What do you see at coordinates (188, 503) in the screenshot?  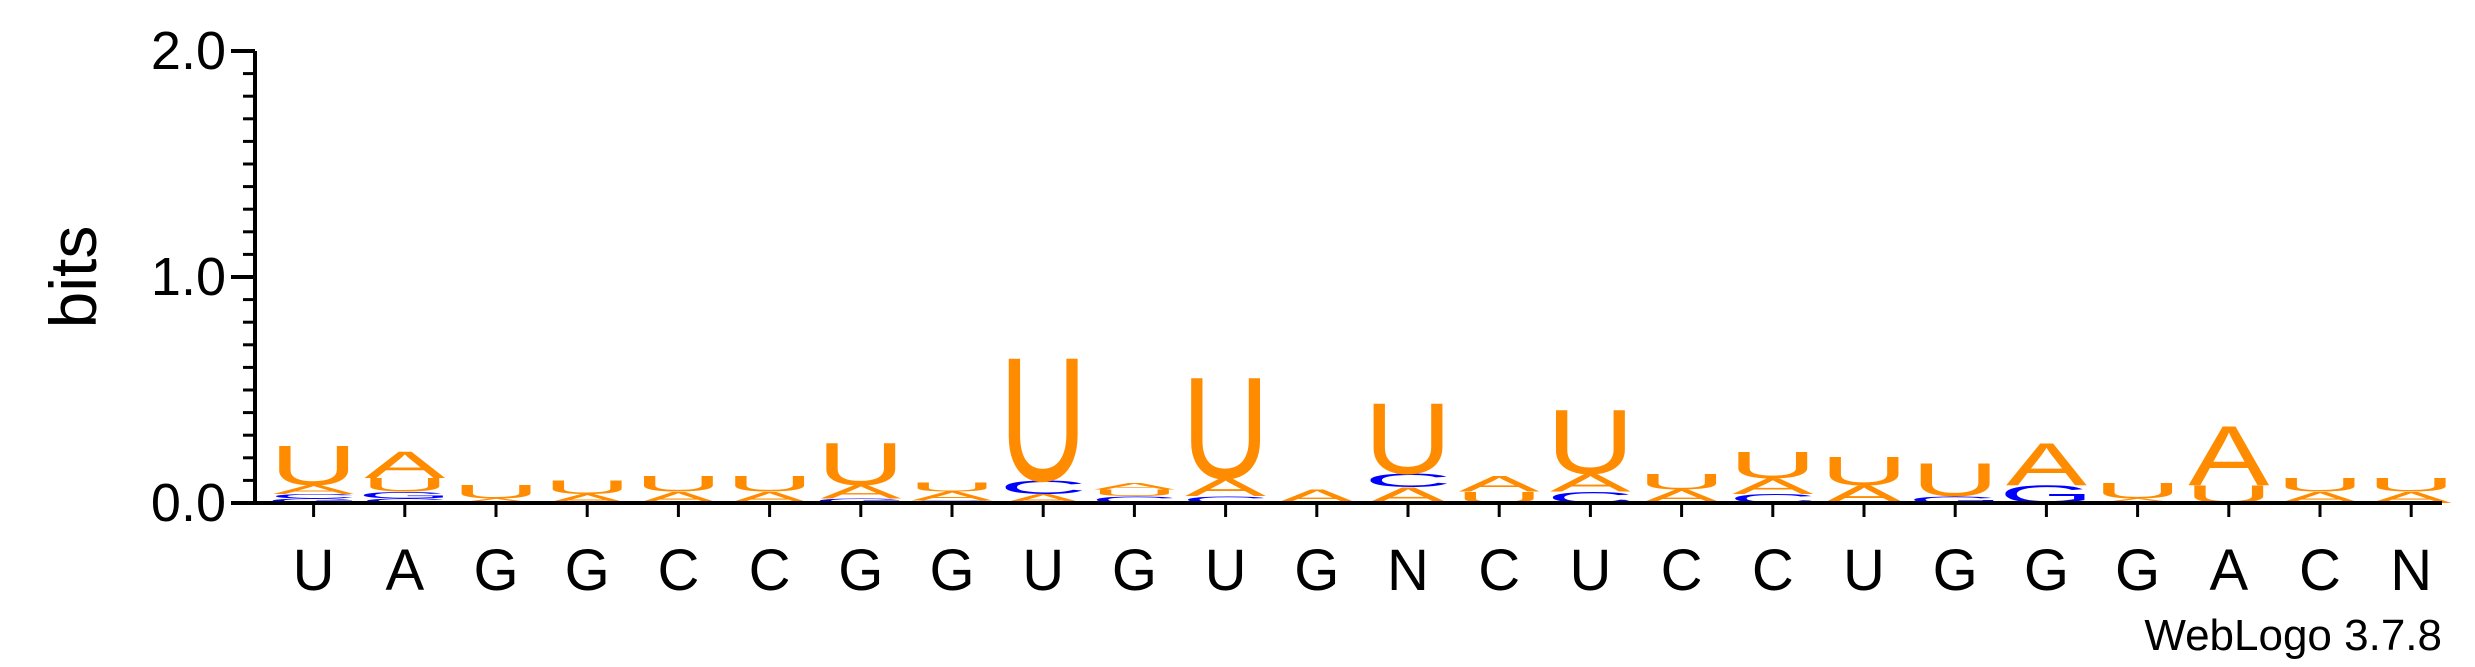 I see `y-tick-label-0: 0.0` at bounding box center [188, 503].